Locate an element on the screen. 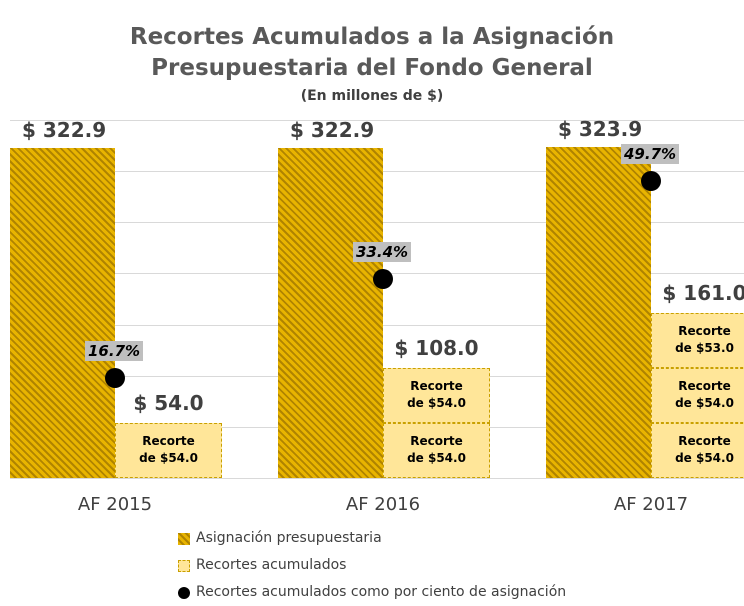 The height and width of the screenshot is (606, 744). legend-label: Recortes acumulados is located at coordinates (271, 565).